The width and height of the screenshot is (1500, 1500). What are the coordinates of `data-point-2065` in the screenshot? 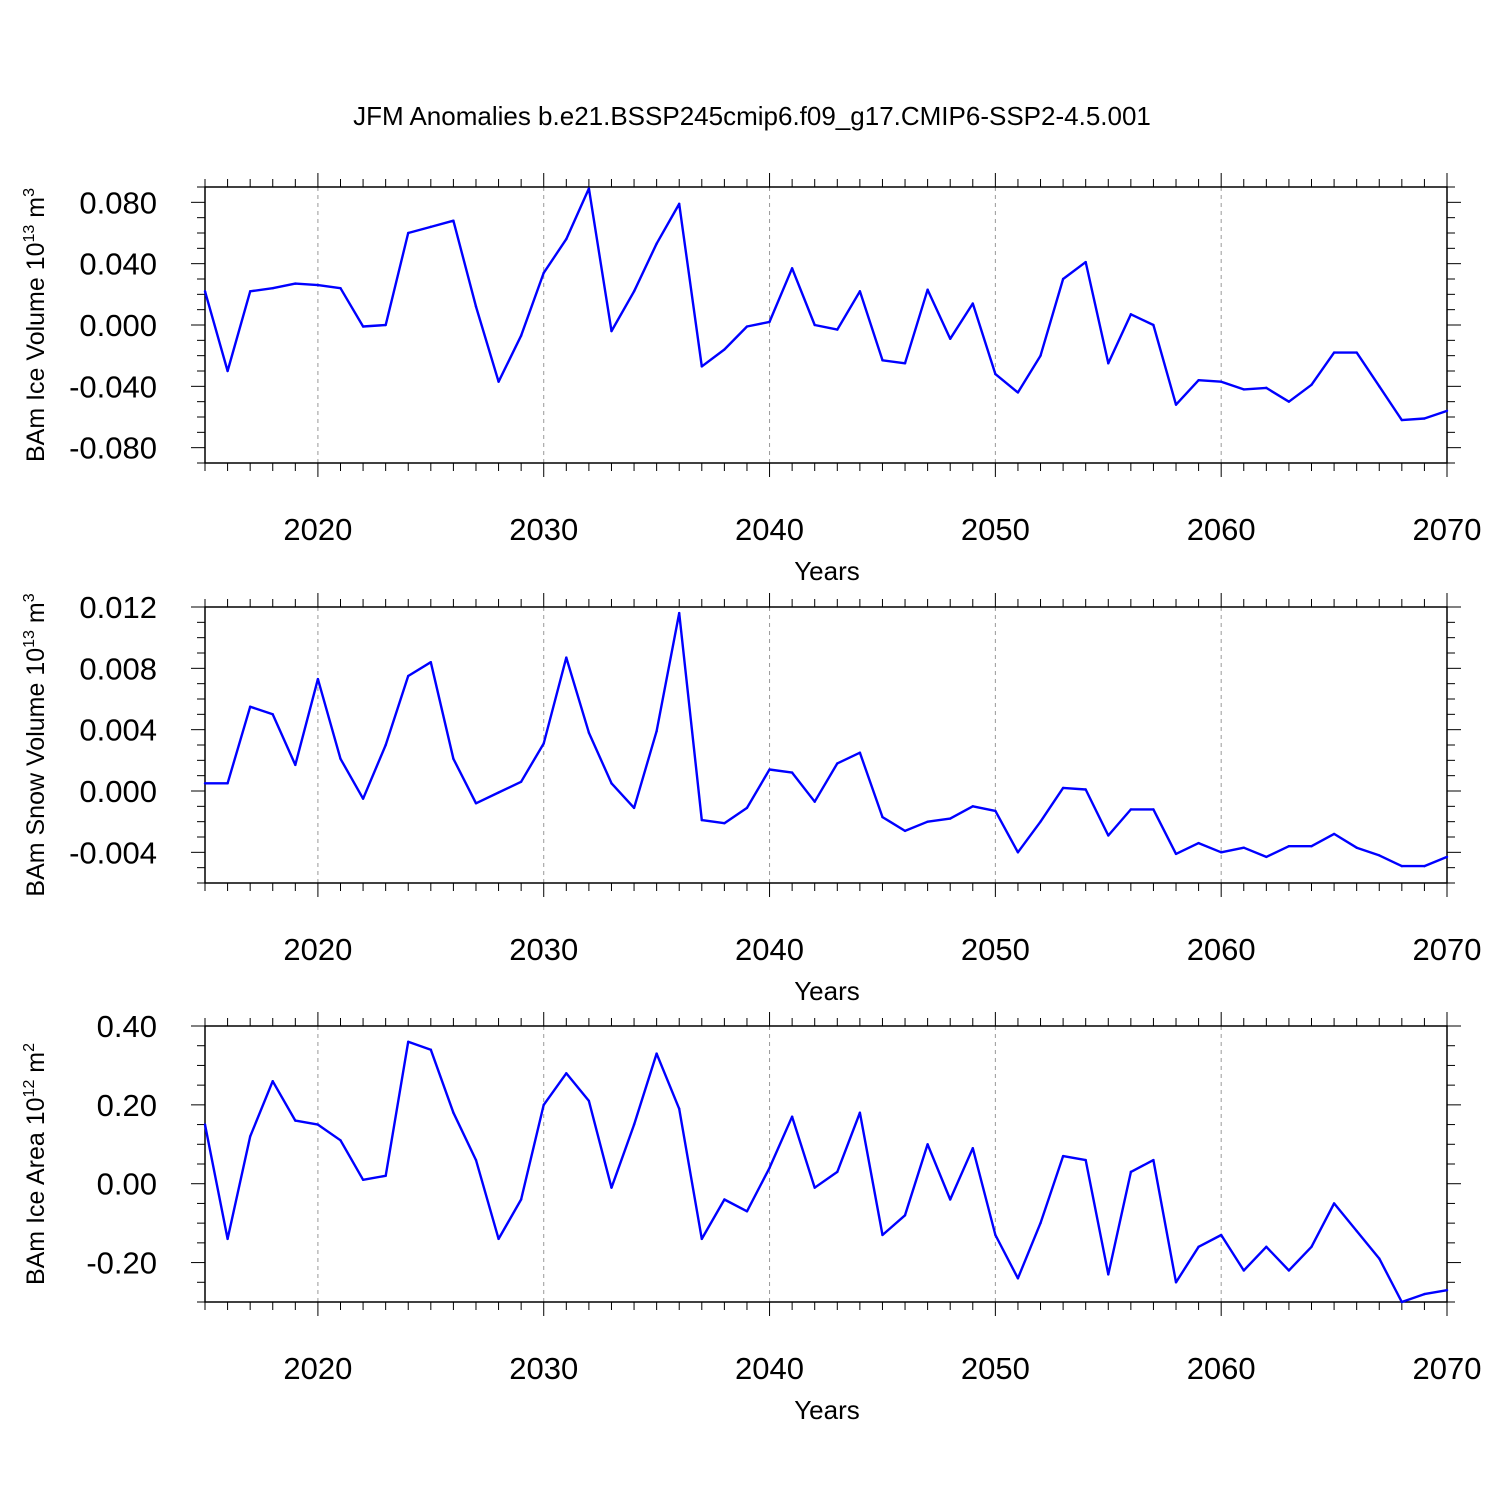 It's located at (1334, 1203).